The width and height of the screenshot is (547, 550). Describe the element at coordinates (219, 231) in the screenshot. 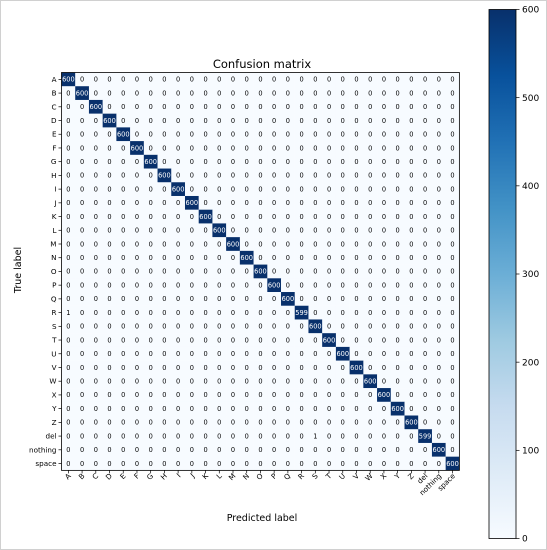

I see `cell-value: 600` at that location.